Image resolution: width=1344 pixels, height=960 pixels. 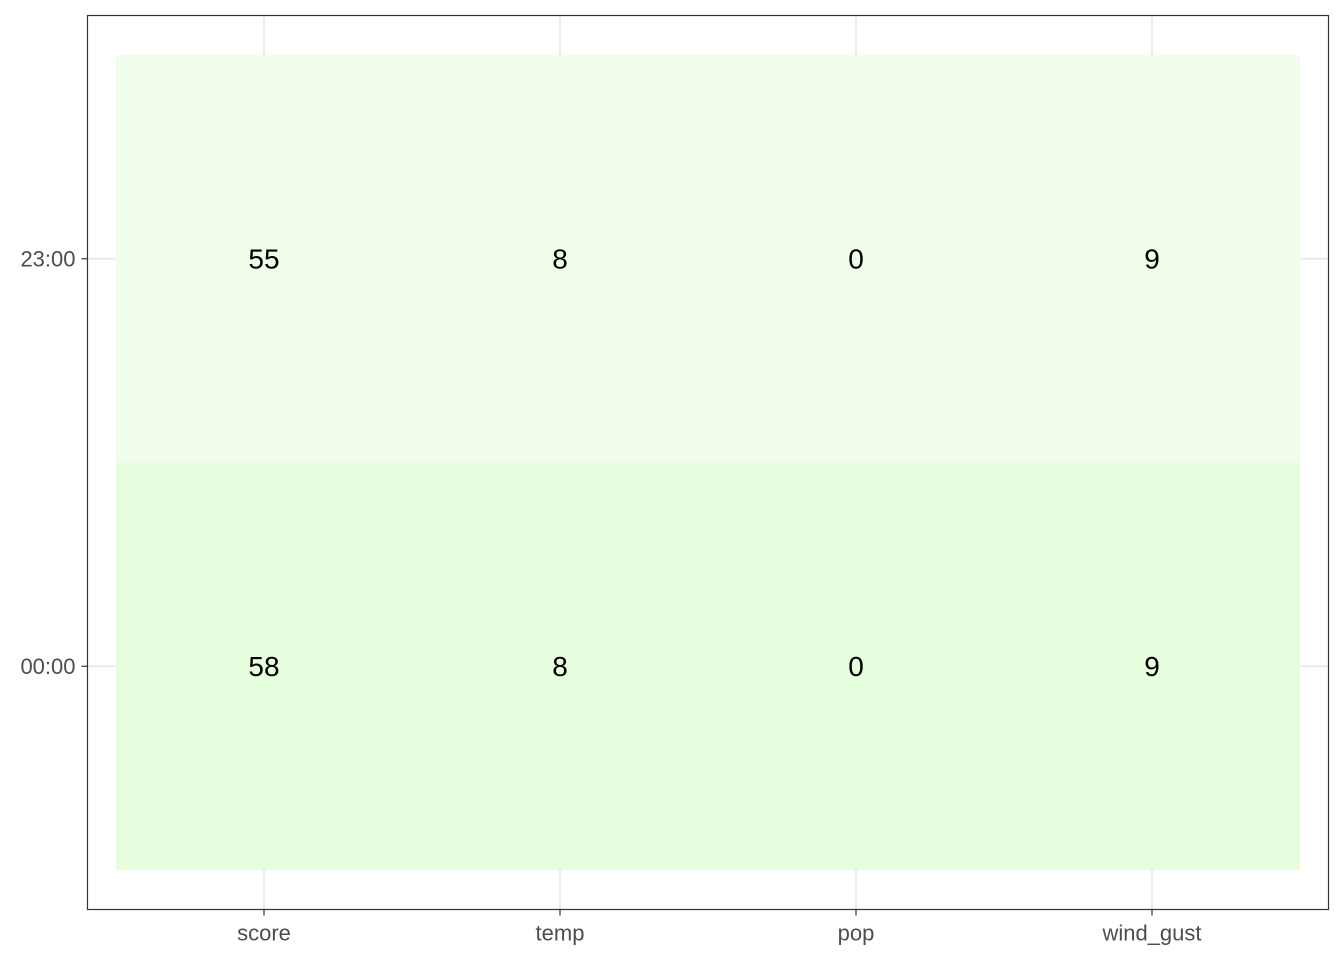 What do you see at coordinates (1151, 933) in the screenshot?
I see `x-tick-label: wind_gust` at bounding box center [1151, 933].